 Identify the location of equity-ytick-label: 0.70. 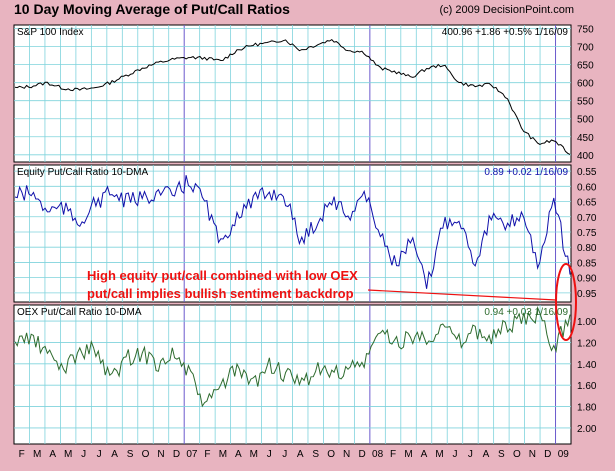
(587, 218).